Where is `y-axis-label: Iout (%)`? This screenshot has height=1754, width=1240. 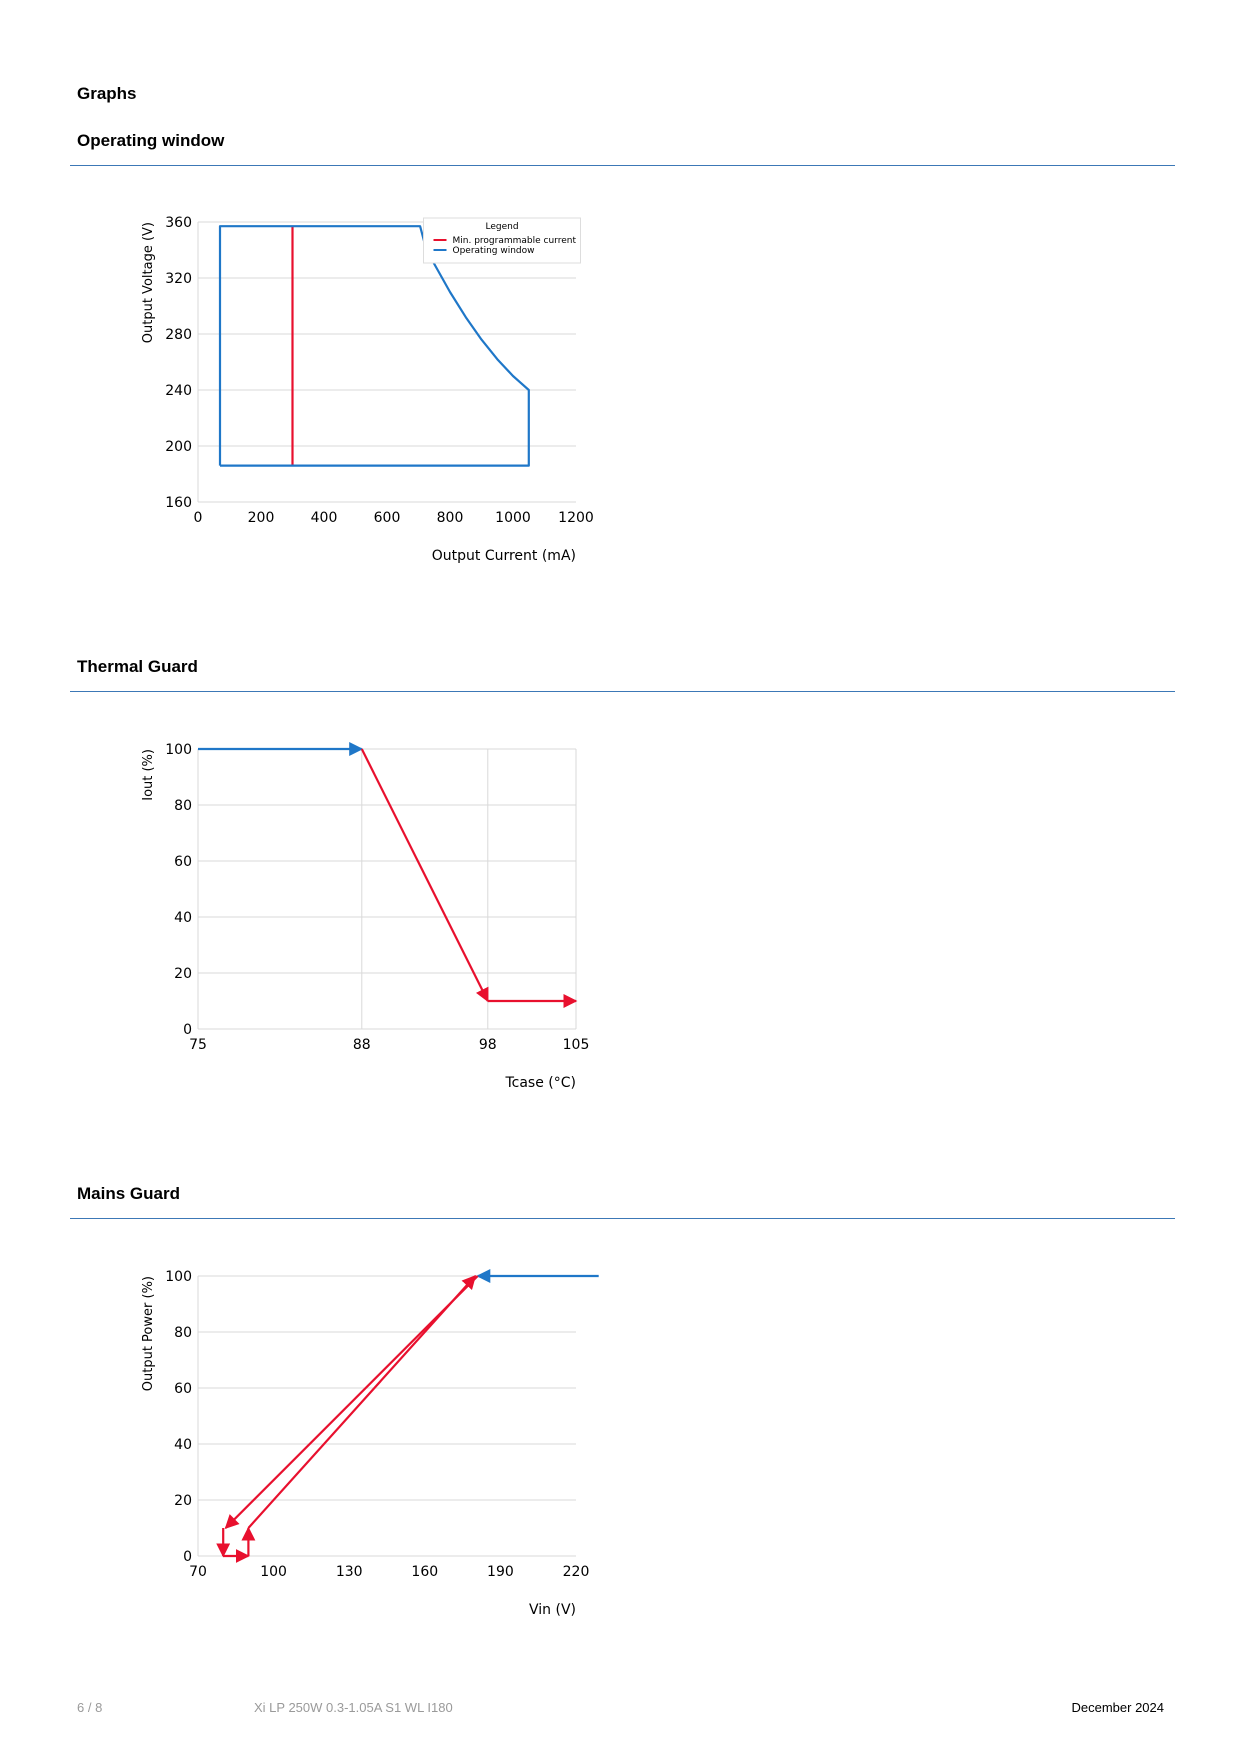
y-axis-label: Iout (%) is located at coordinates (148, 775).